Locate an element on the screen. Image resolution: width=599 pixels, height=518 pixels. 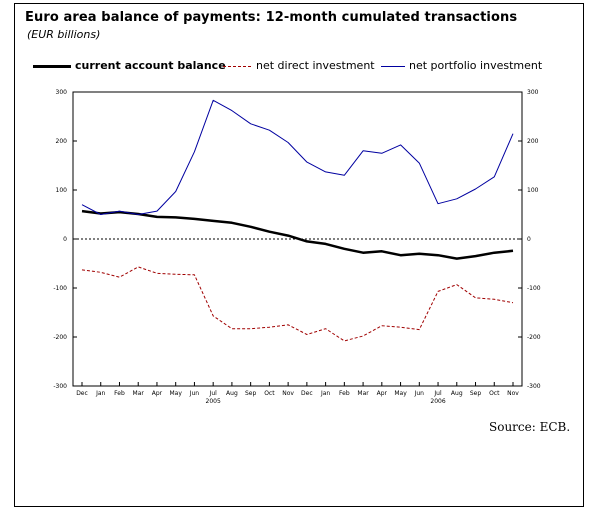
legend-swatch-direct-investment is located at coordinates (237, 66).